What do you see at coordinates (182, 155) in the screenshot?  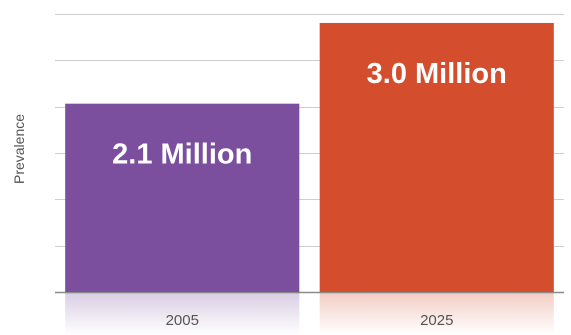 I see `data-label-2005: 2.1 Million` at bounding box center [182, 155].